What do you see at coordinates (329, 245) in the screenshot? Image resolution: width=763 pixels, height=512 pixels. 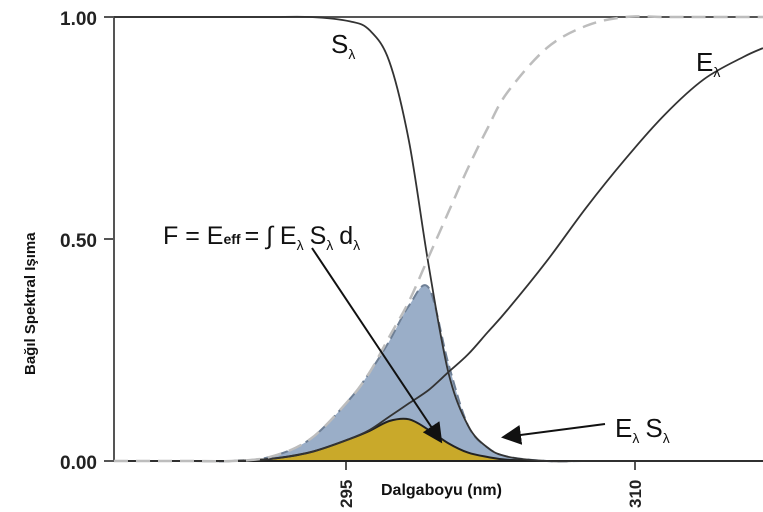 I see `formula-sub-2: λ` at bounding box center [329, 245].